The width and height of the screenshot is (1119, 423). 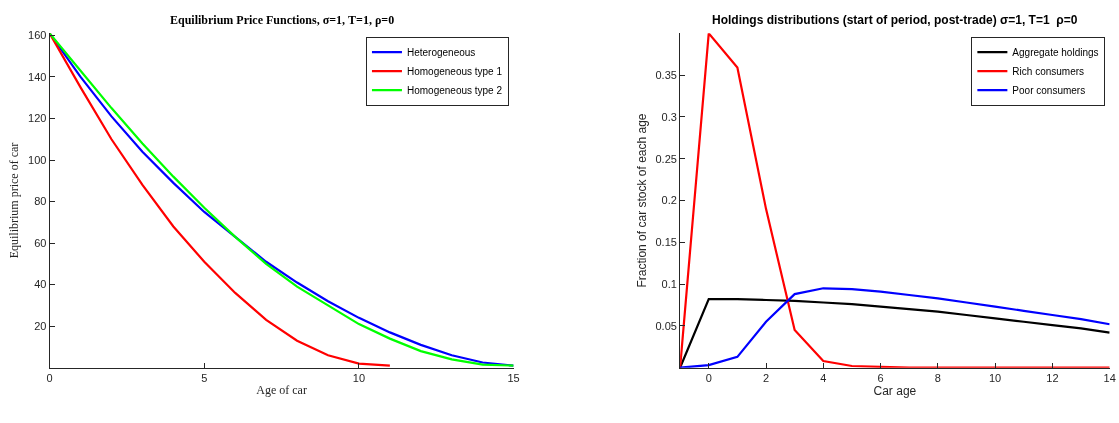 I want to click on x-tick-label: 6, so click(x=880, y=377).